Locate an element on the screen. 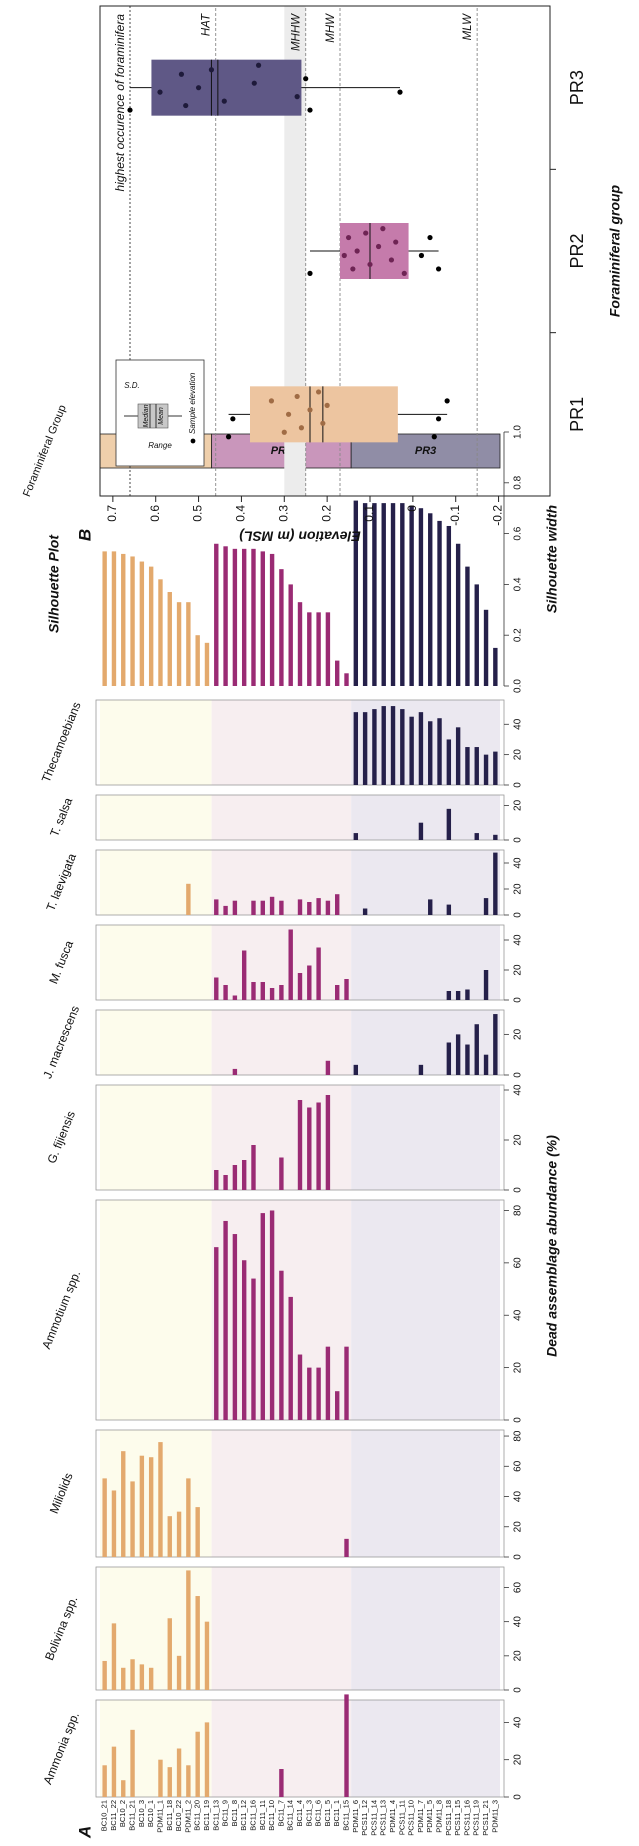  box is located at coordinates (324, 414).